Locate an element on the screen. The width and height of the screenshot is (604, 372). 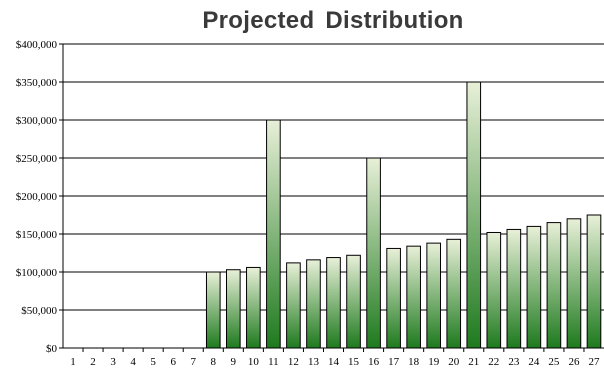
y-tick-label: $200,000 is located at coordinates (37, 197).